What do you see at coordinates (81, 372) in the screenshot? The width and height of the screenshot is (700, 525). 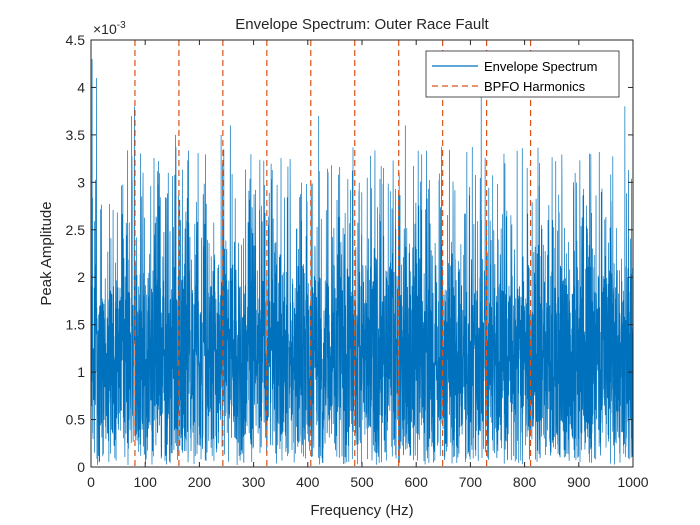 I see `y-tick-label: 1` at bounding box center [81, 372].